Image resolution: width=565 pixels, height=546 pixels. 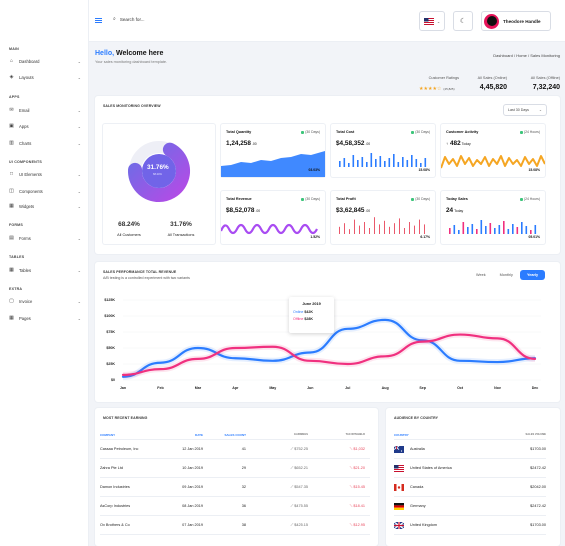 I want to click on cell-company: Cassaa Petroleum, Inc, so click(x=119, y=449).